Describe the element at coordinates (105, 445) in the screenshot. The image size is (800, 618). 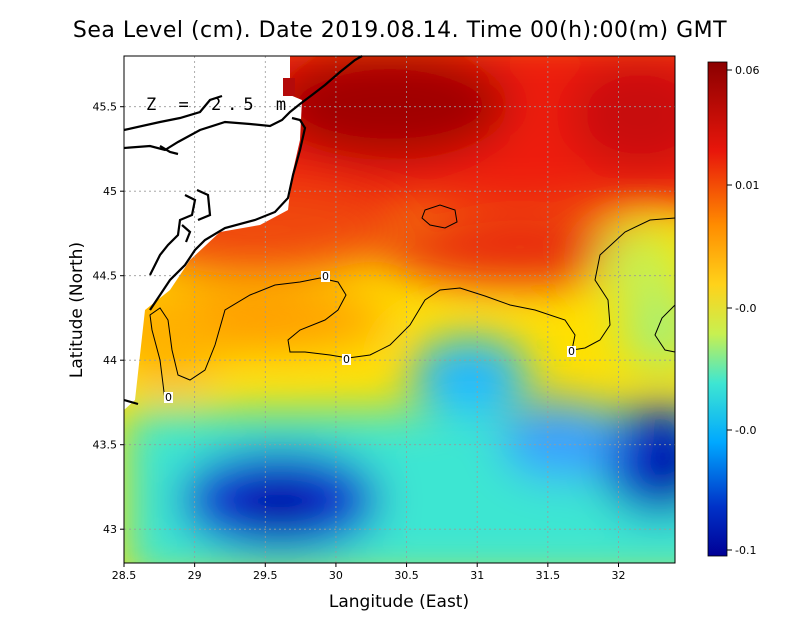
I see `y-tick-label: 43.5` at that location.